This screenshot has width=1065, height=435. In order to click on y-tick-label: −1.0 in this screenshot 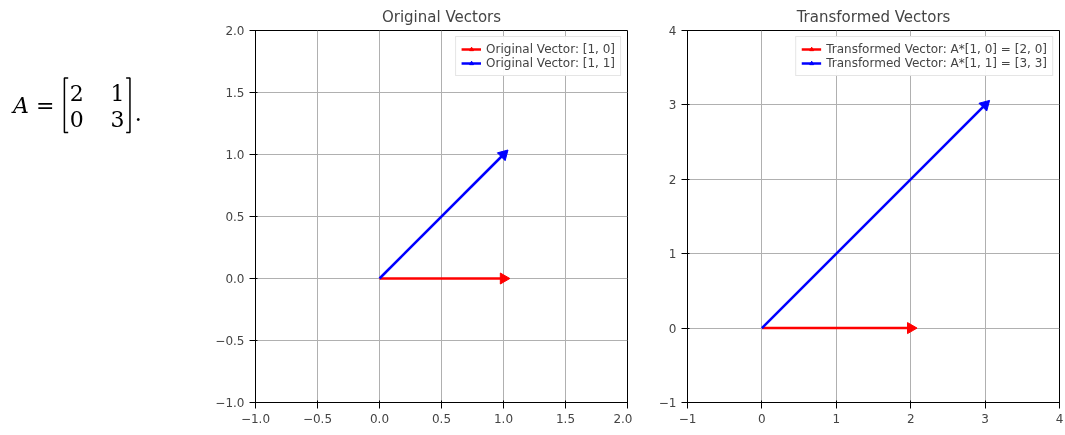, I will do `click(230, 403)`.